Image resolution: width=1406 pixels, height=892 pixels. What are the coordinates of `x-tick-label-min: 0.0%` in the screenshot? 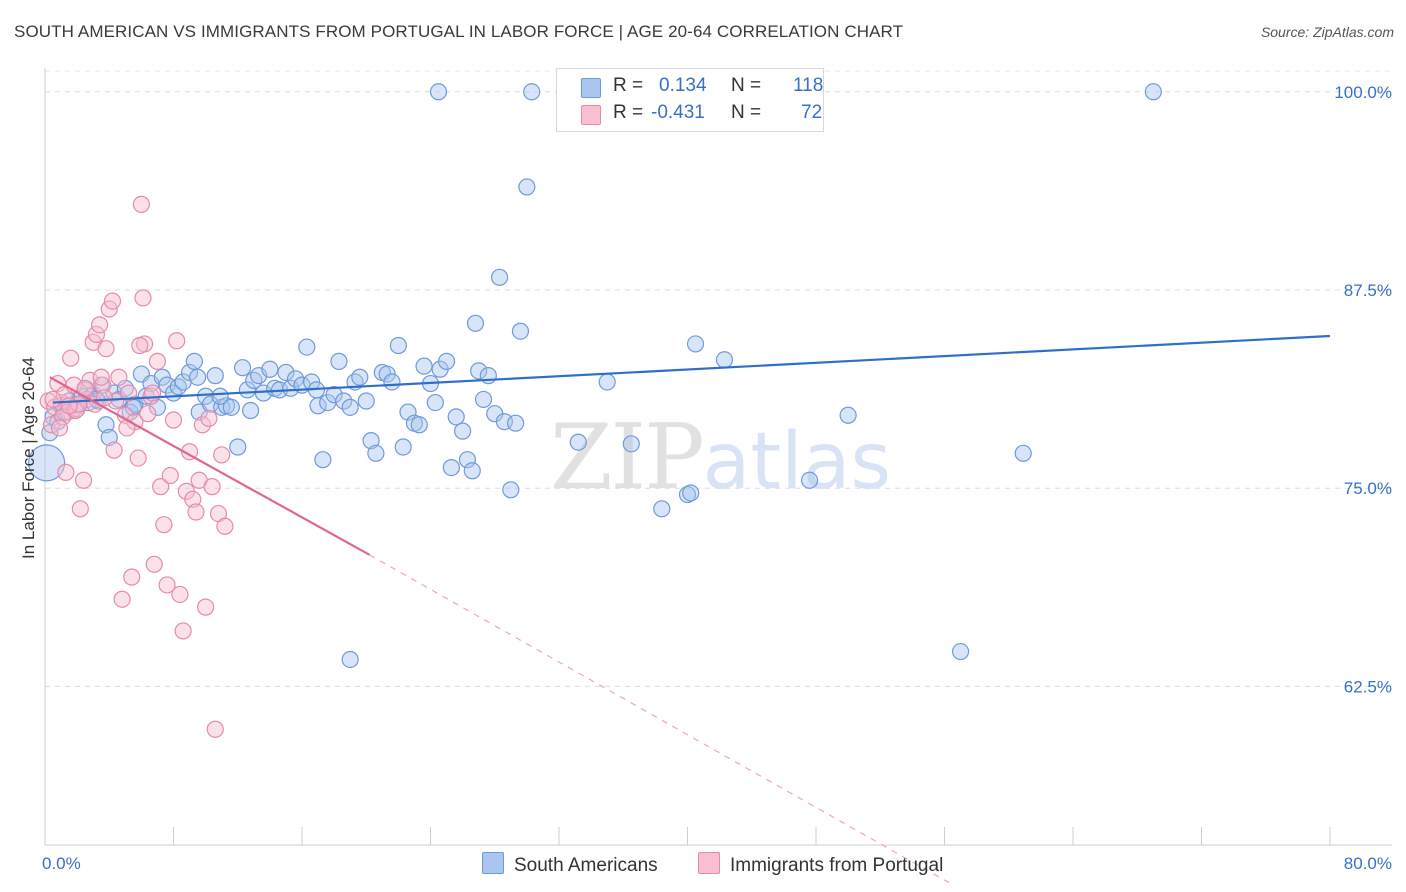 It's located at (61, 863).